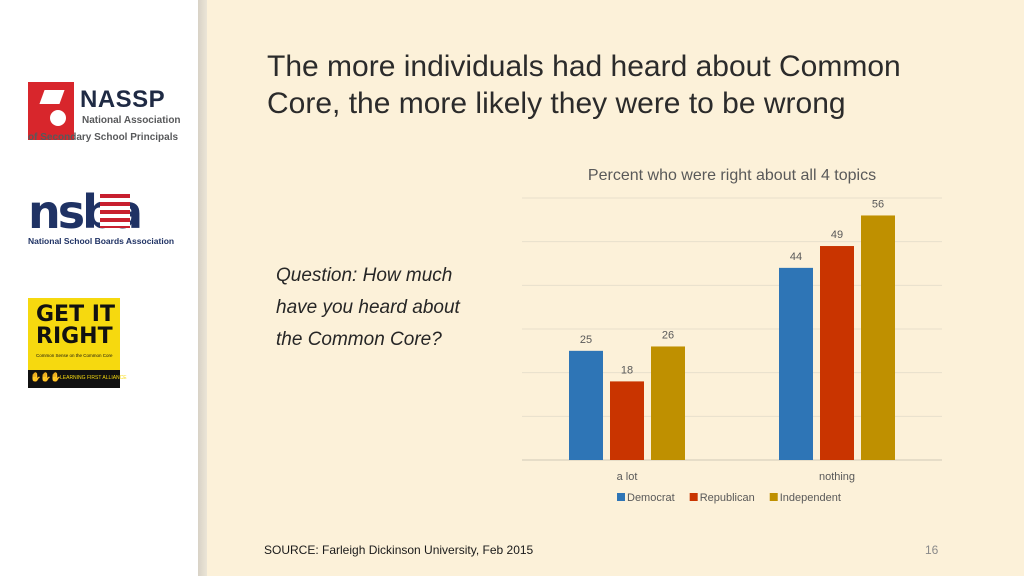 This screenshot has width=1024, height=576. Describe the element at coordinates (101, 241) in the screenshot. I see `nsba-logo-tagline: National School Boards Association` at that location.